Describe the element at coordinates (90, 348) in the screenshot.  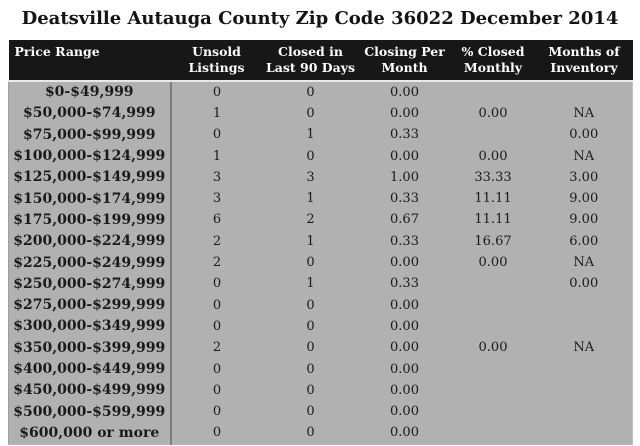
I see `price-range-cell: $350,000-$399,999` at that location.